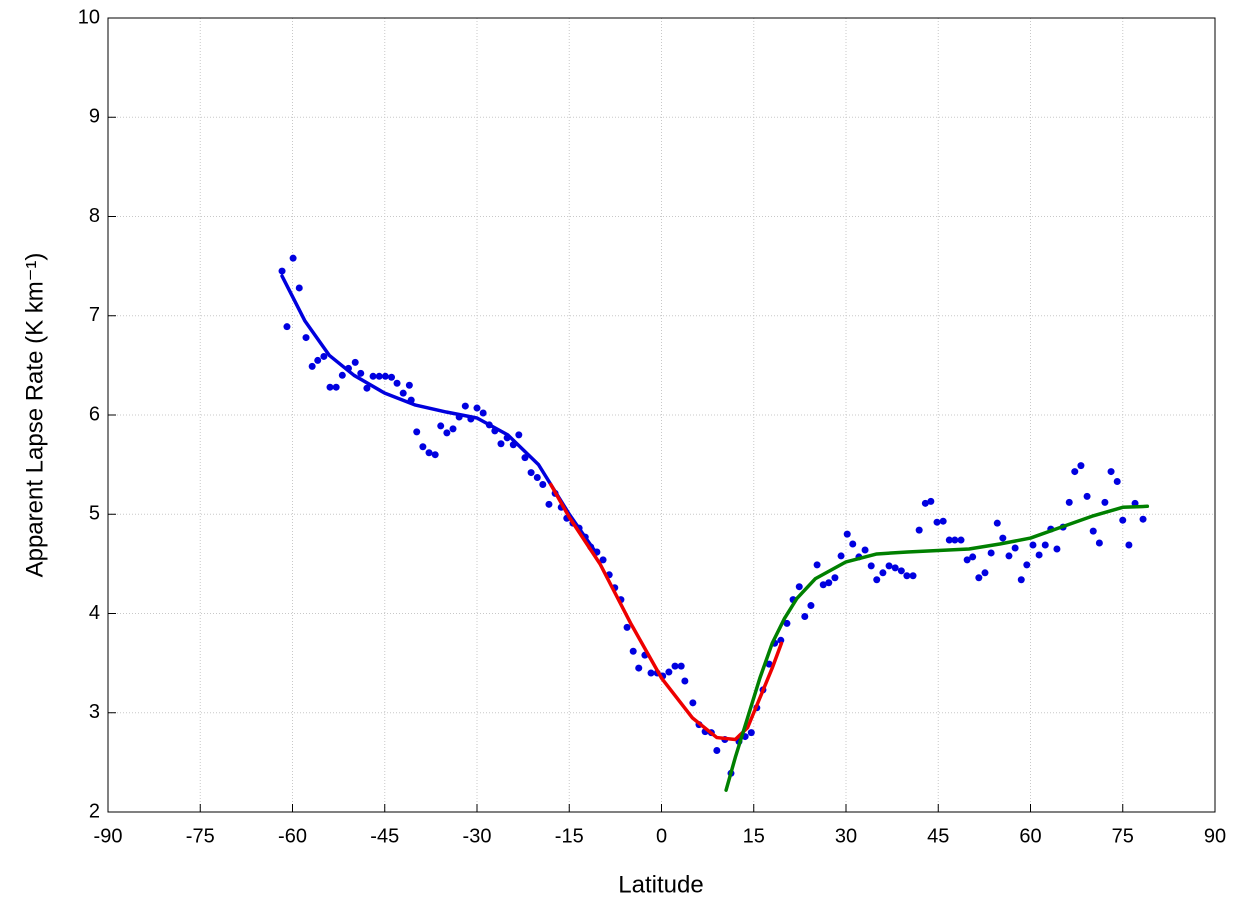 This screenshot has height=904, width=1241. Describe the element at coordinates (94, 811) in the screenshot. I see `y-tick-label: 2` at that location.